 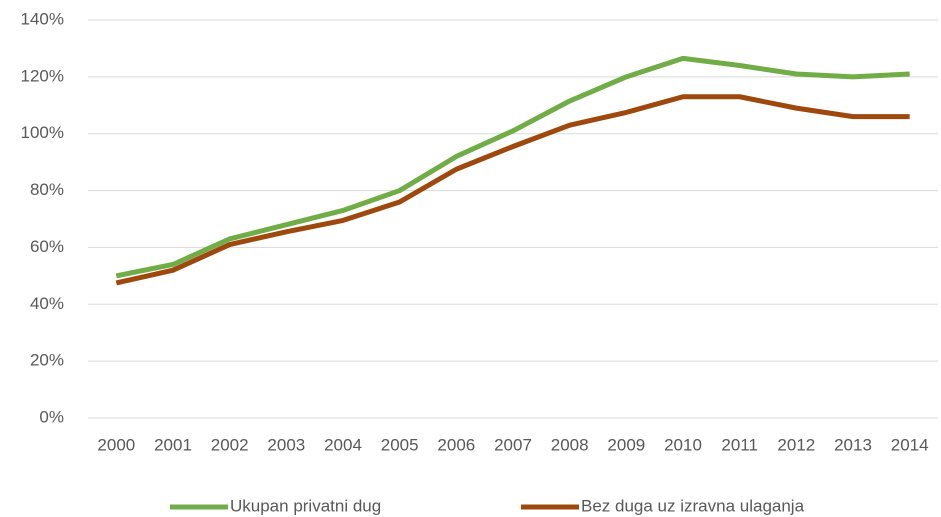 What do you see at coordinates (626, 444) in the screenshot?
I see `x-tick-label: 2009` at bounding box center [626, 444].